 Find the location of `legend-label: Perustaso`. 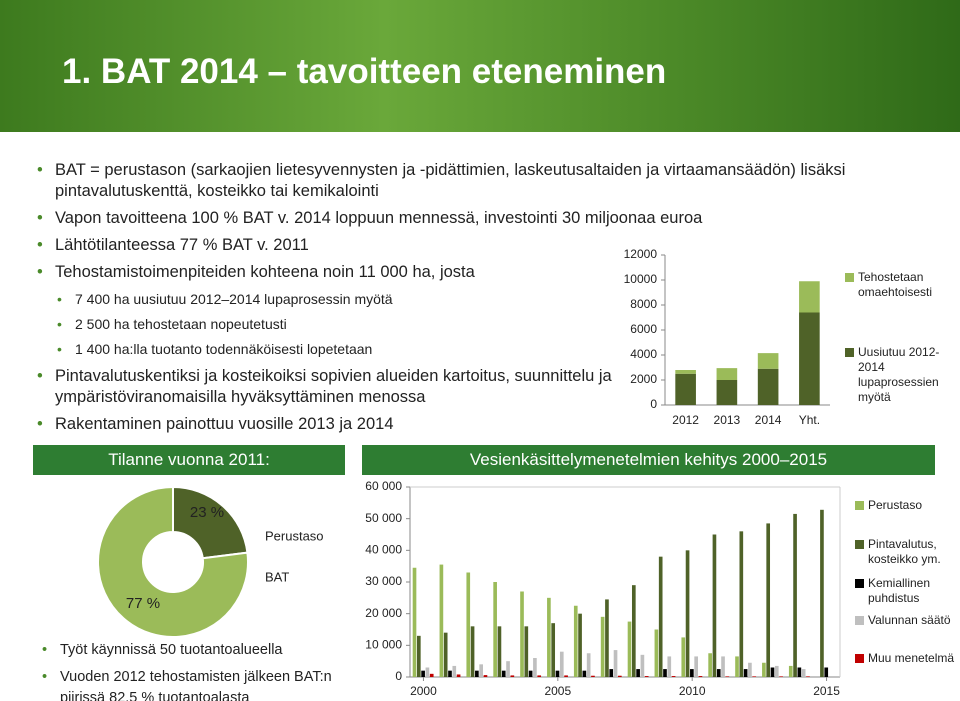

legend-label: Perustaso is located at coordinates (895, 505).